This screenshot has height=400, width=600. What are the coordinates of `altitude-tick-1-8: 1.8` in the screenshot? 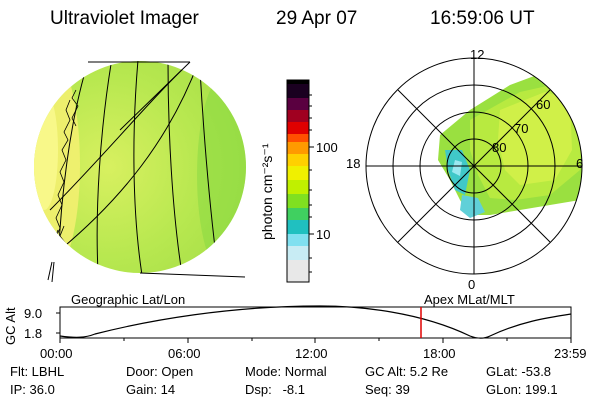 It's located at (33, 333).